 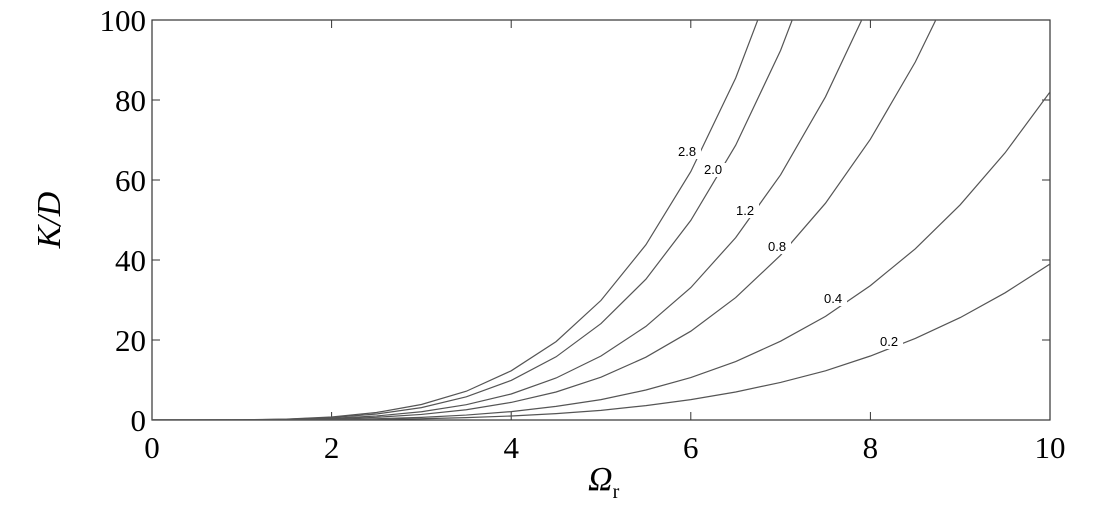 I want to click on y-tick-label: 80, so click(x=130, y=100).